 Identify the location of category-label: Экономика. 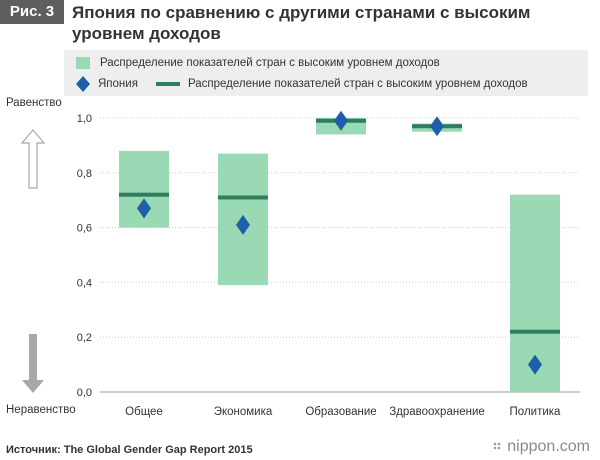
(243, 412).